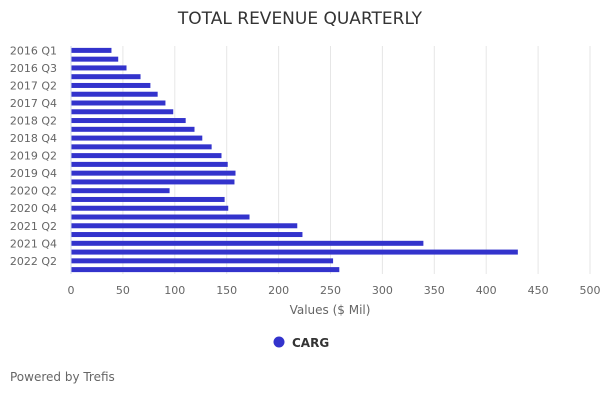 Image resolution: width=600 pixels, height=400 pixels. I want to click on chart-title: TOTAL REVENUE QUARTERLY, so click(300, 19).